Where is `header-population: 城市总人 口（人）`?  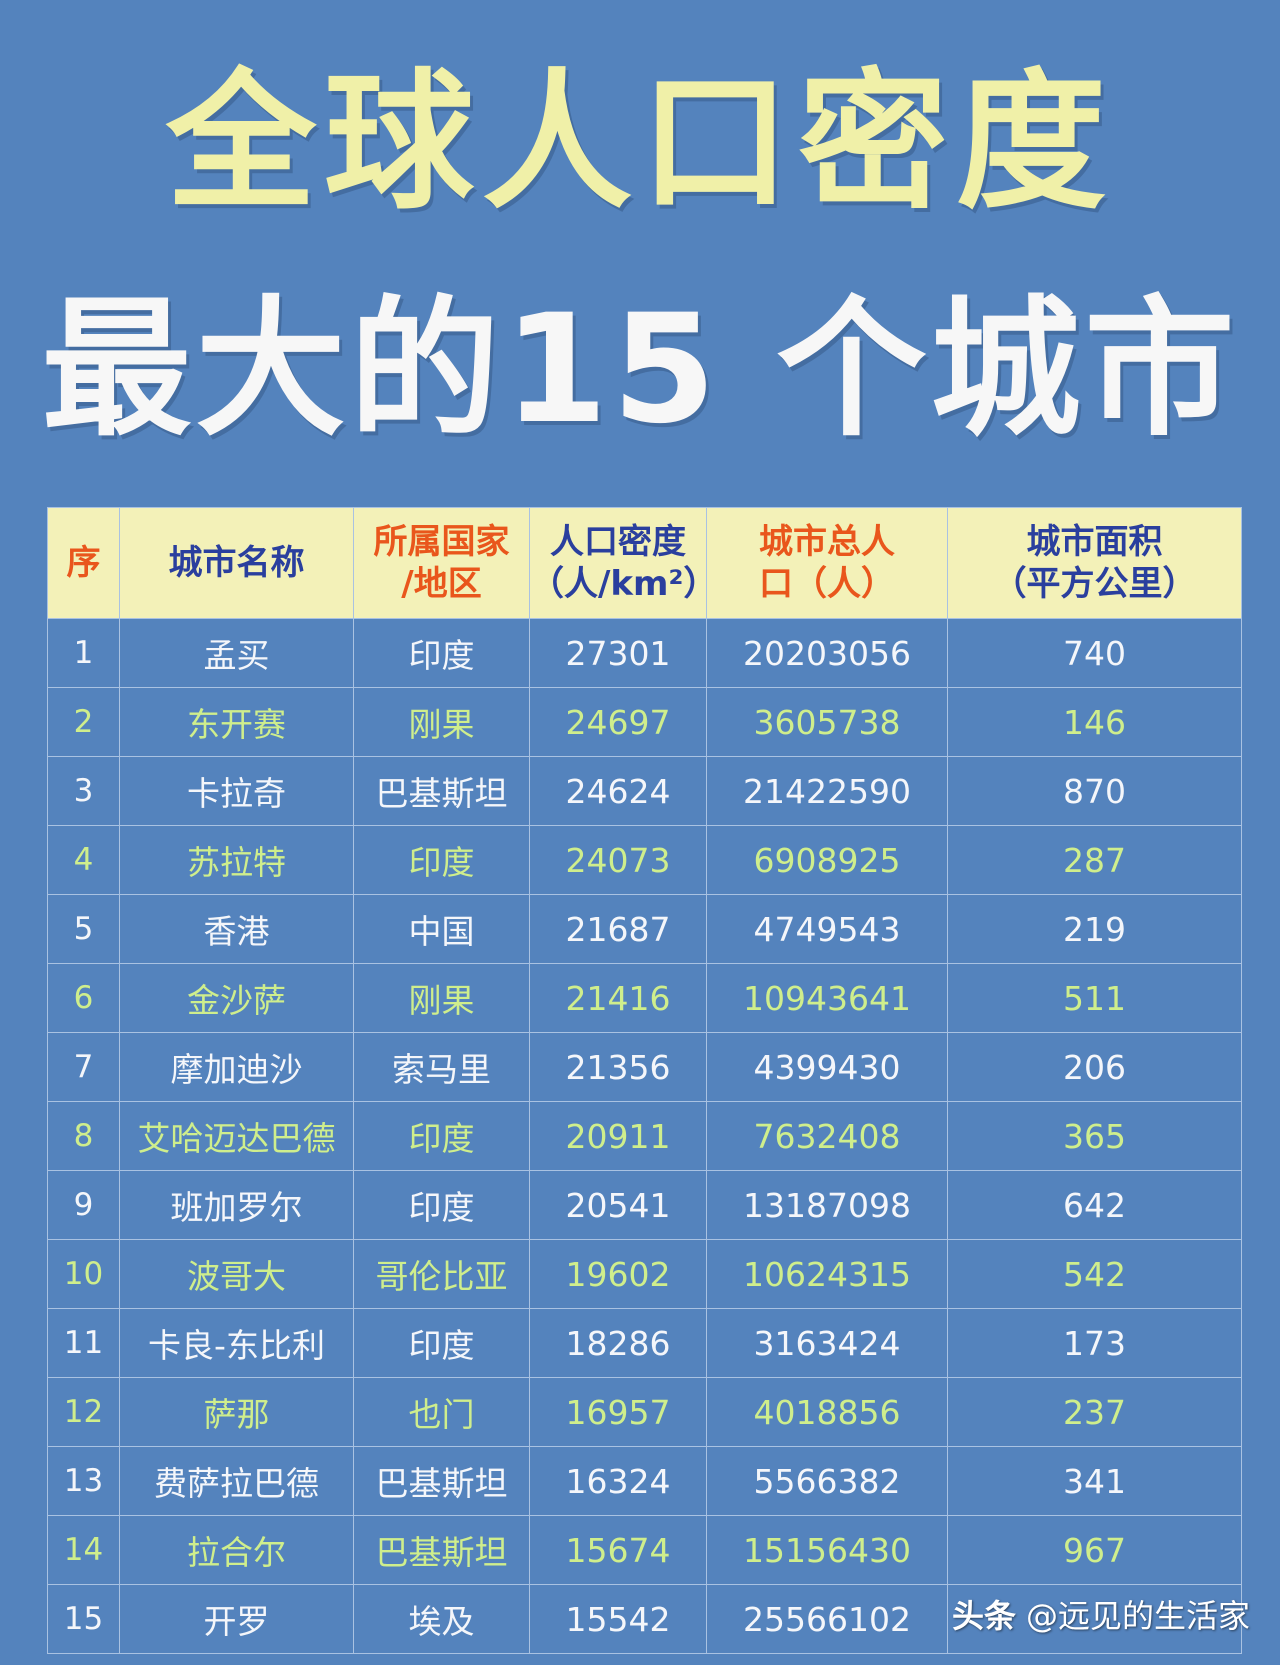
header-population: 城市总人 口（人） is located at coordinates (827, 563).